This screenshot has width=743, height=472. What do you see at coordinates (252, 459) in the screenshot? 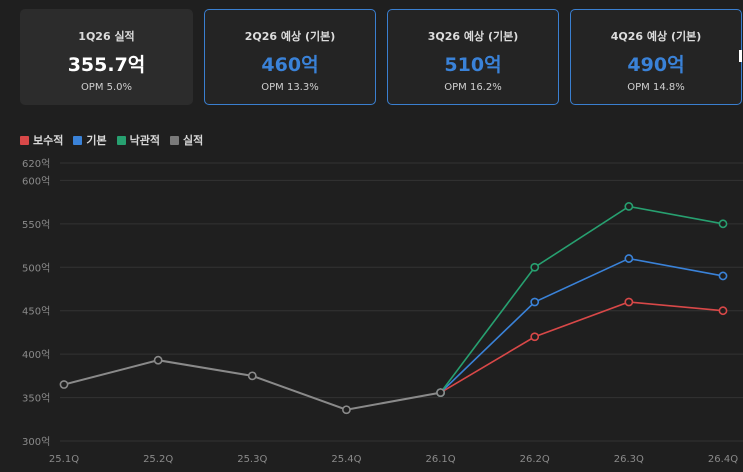
I see `x-tick-label: 25.3Q` at bounding box center [252, 459].